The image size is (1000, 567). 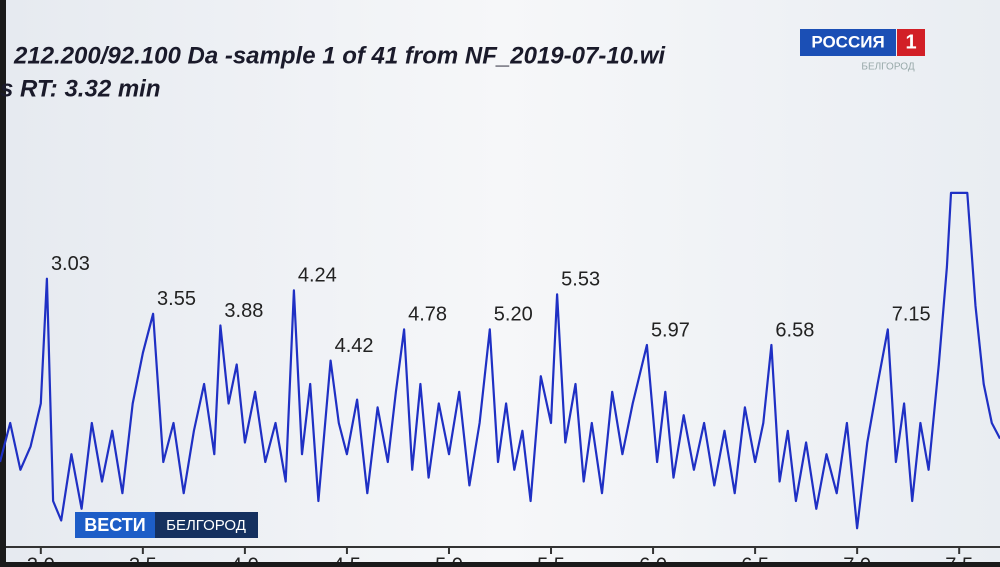 What do you see at coordinates (653, 558) in the screenshot?
I see `x-tick-label: 6.0` at bounding box center [653, 558].